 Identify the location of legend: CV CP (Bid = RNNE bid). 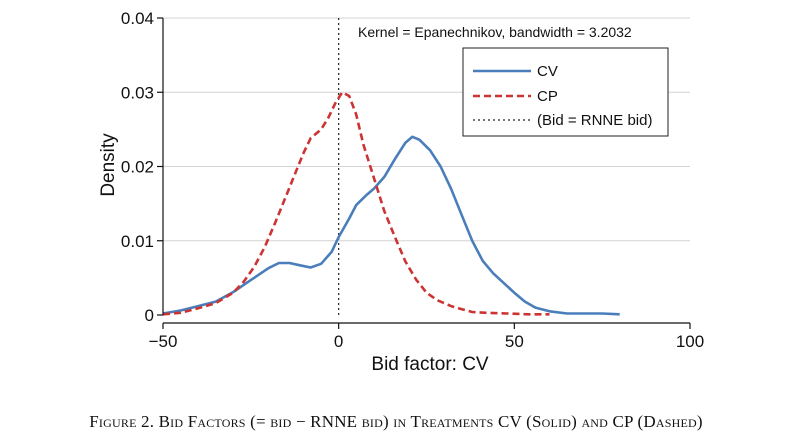
(565, 92).